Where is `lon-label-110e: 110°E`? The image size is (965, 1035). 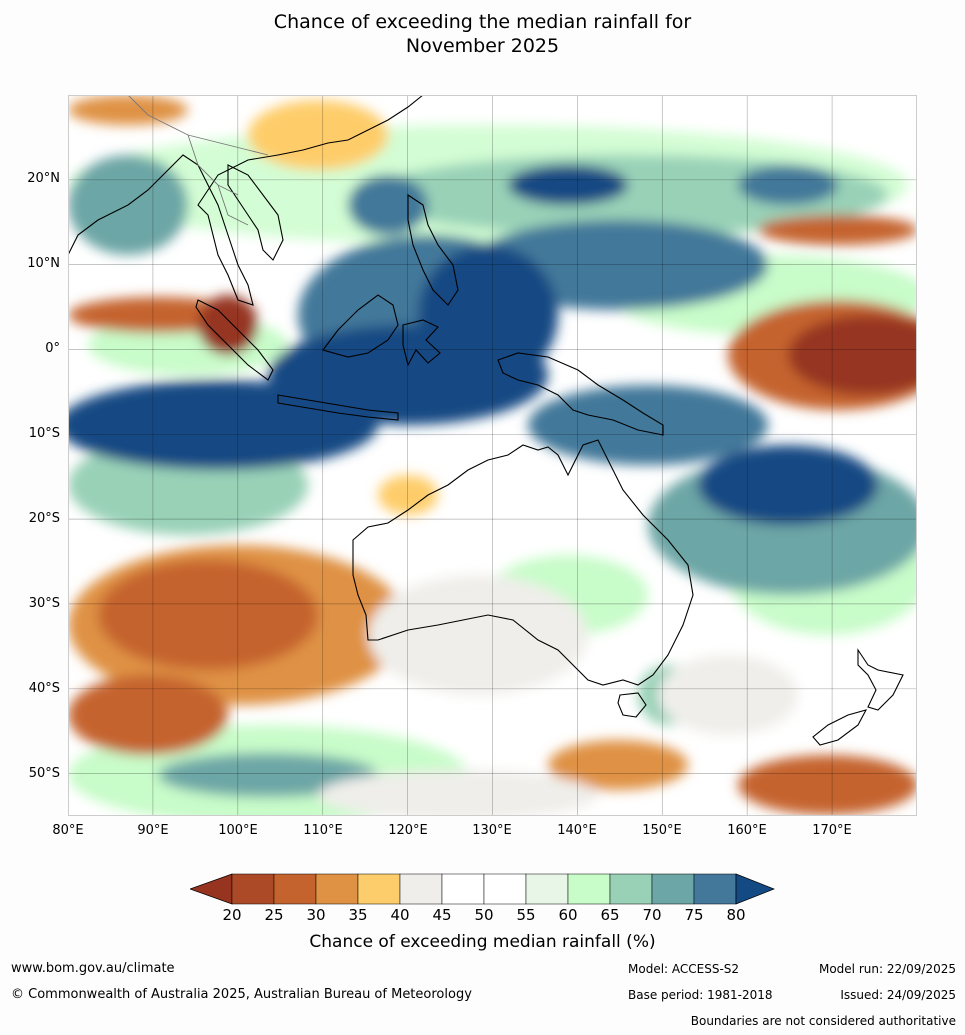
lon-label-110e: 110°E is located at coordinates (323, 830).